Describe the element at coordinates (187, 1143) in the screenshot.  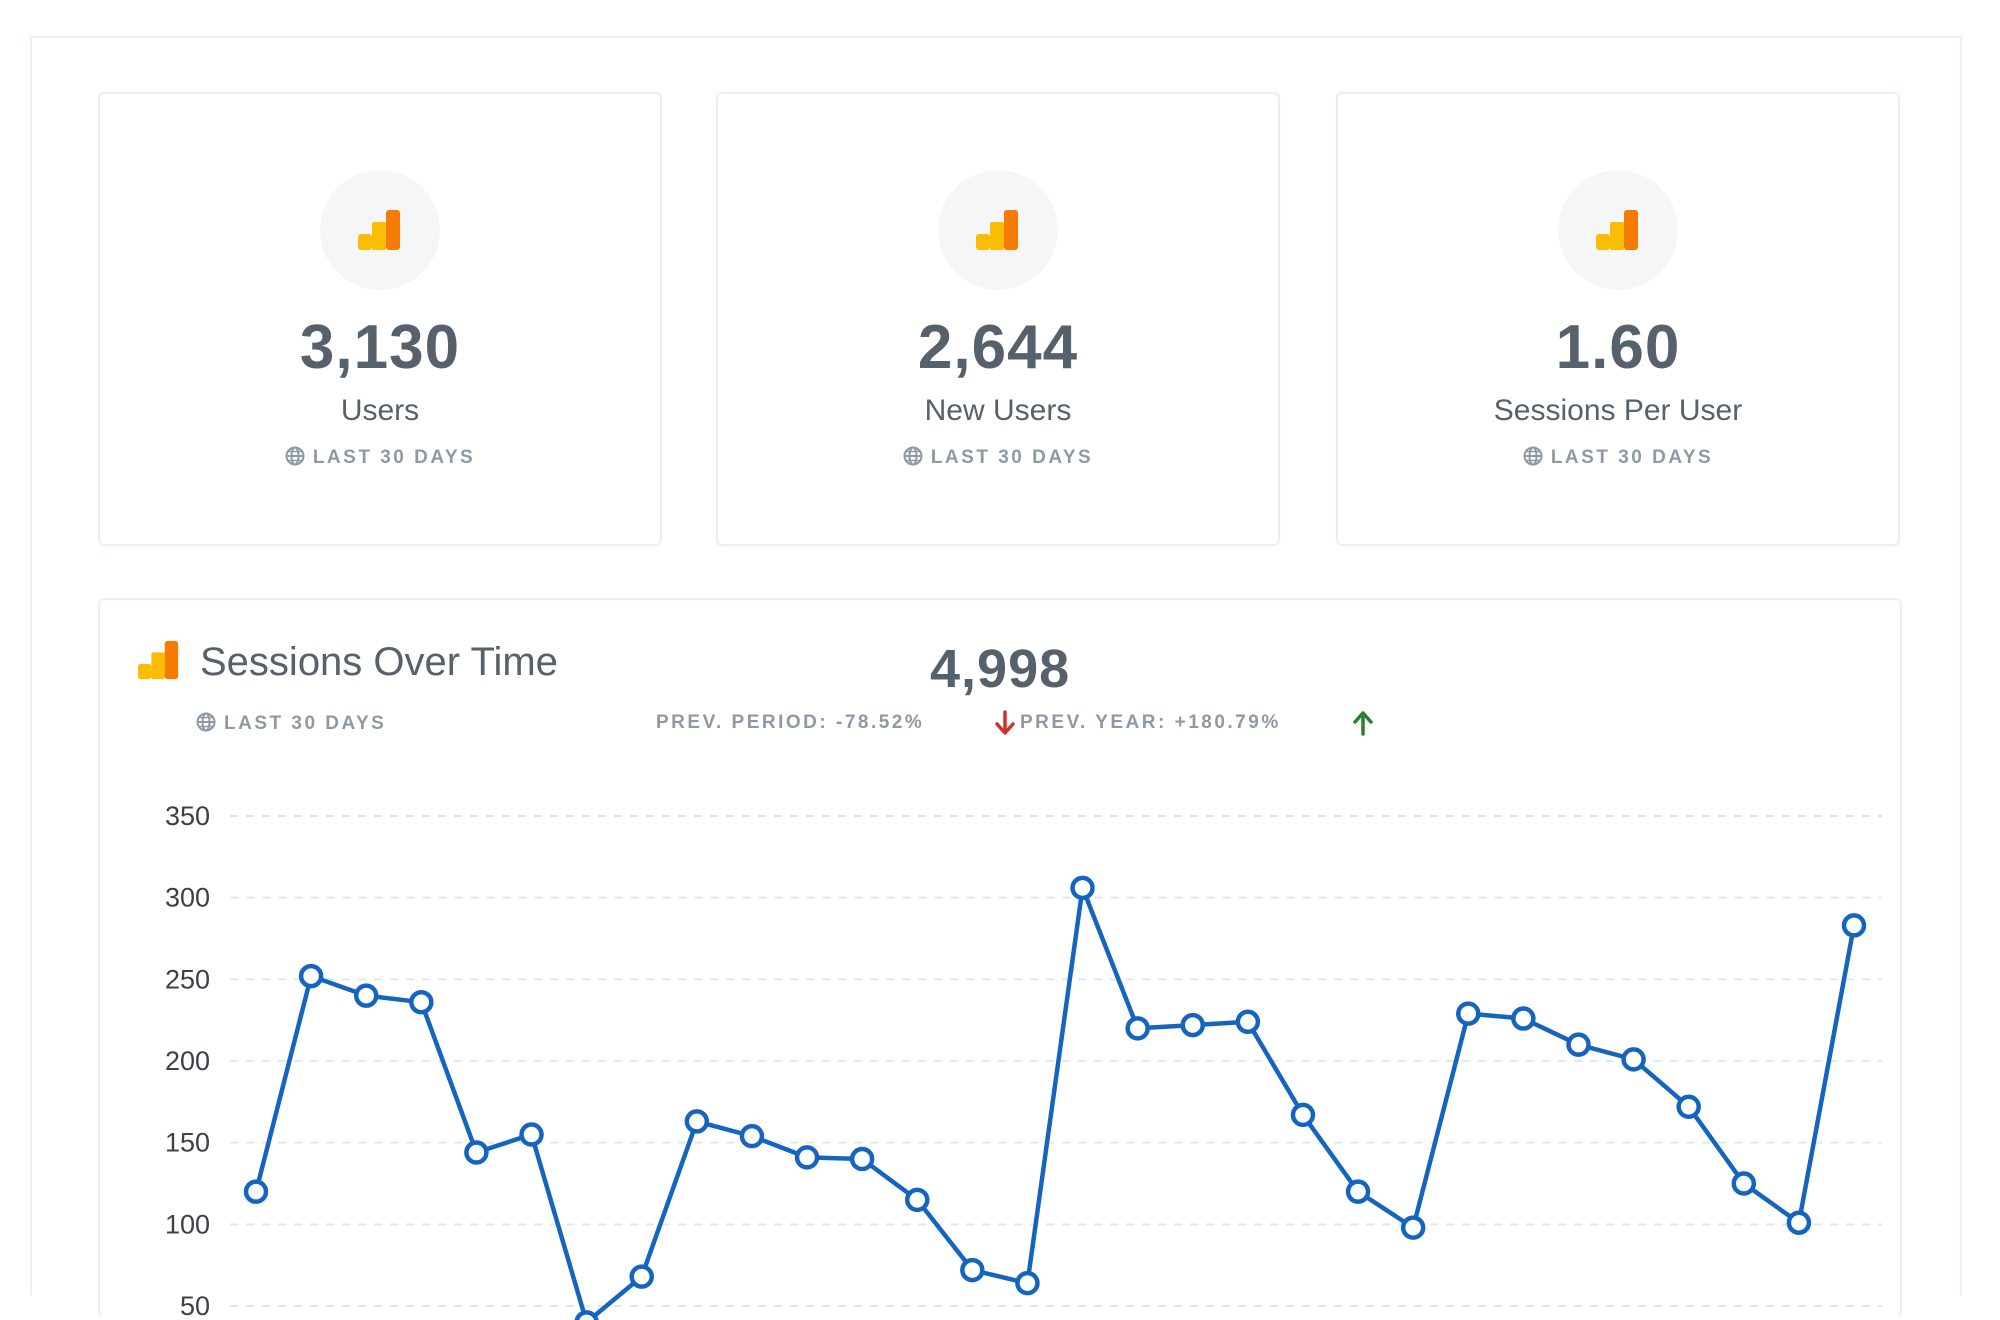
I see `y-tick-label: 150` at that location.